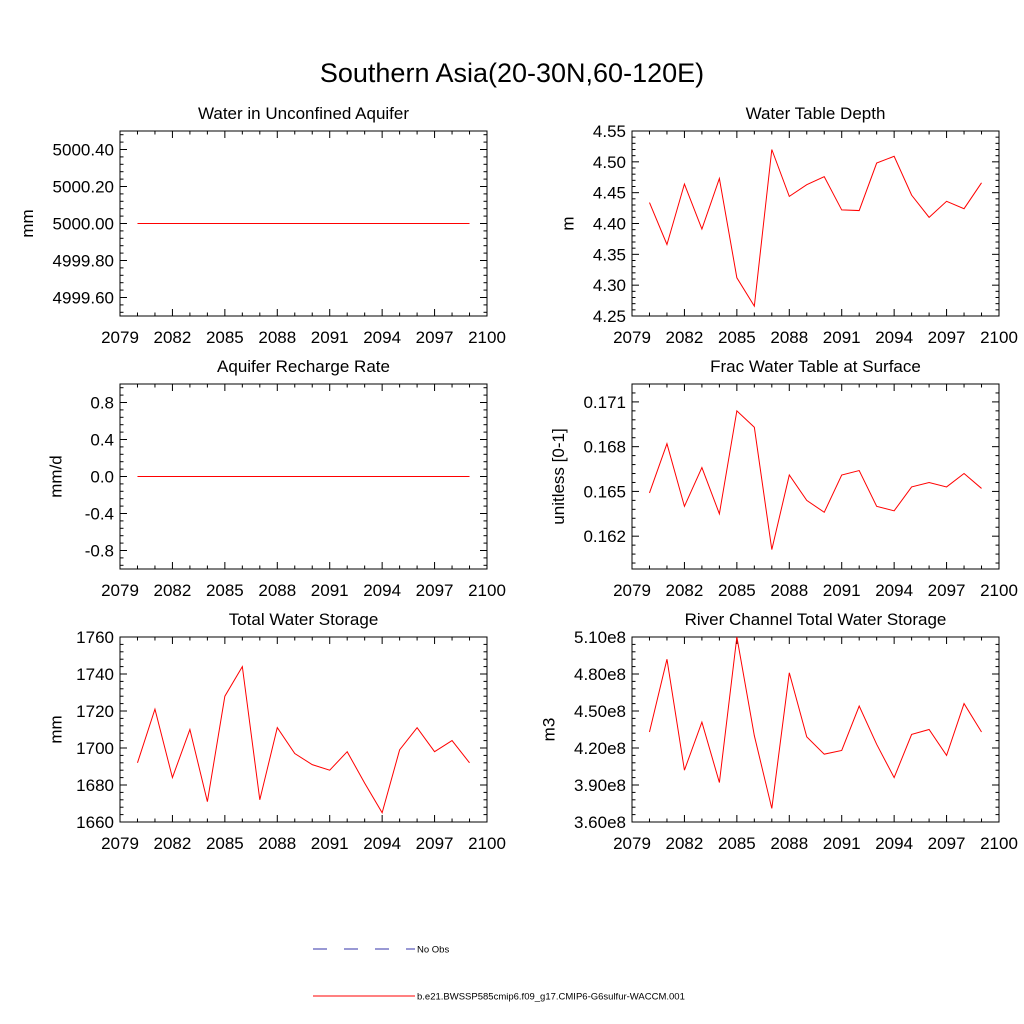 Image resolution: width=1024 pixels, height=1024 pixels. I want to click on y-tick-label: 4.80e8, so click(600, 674).